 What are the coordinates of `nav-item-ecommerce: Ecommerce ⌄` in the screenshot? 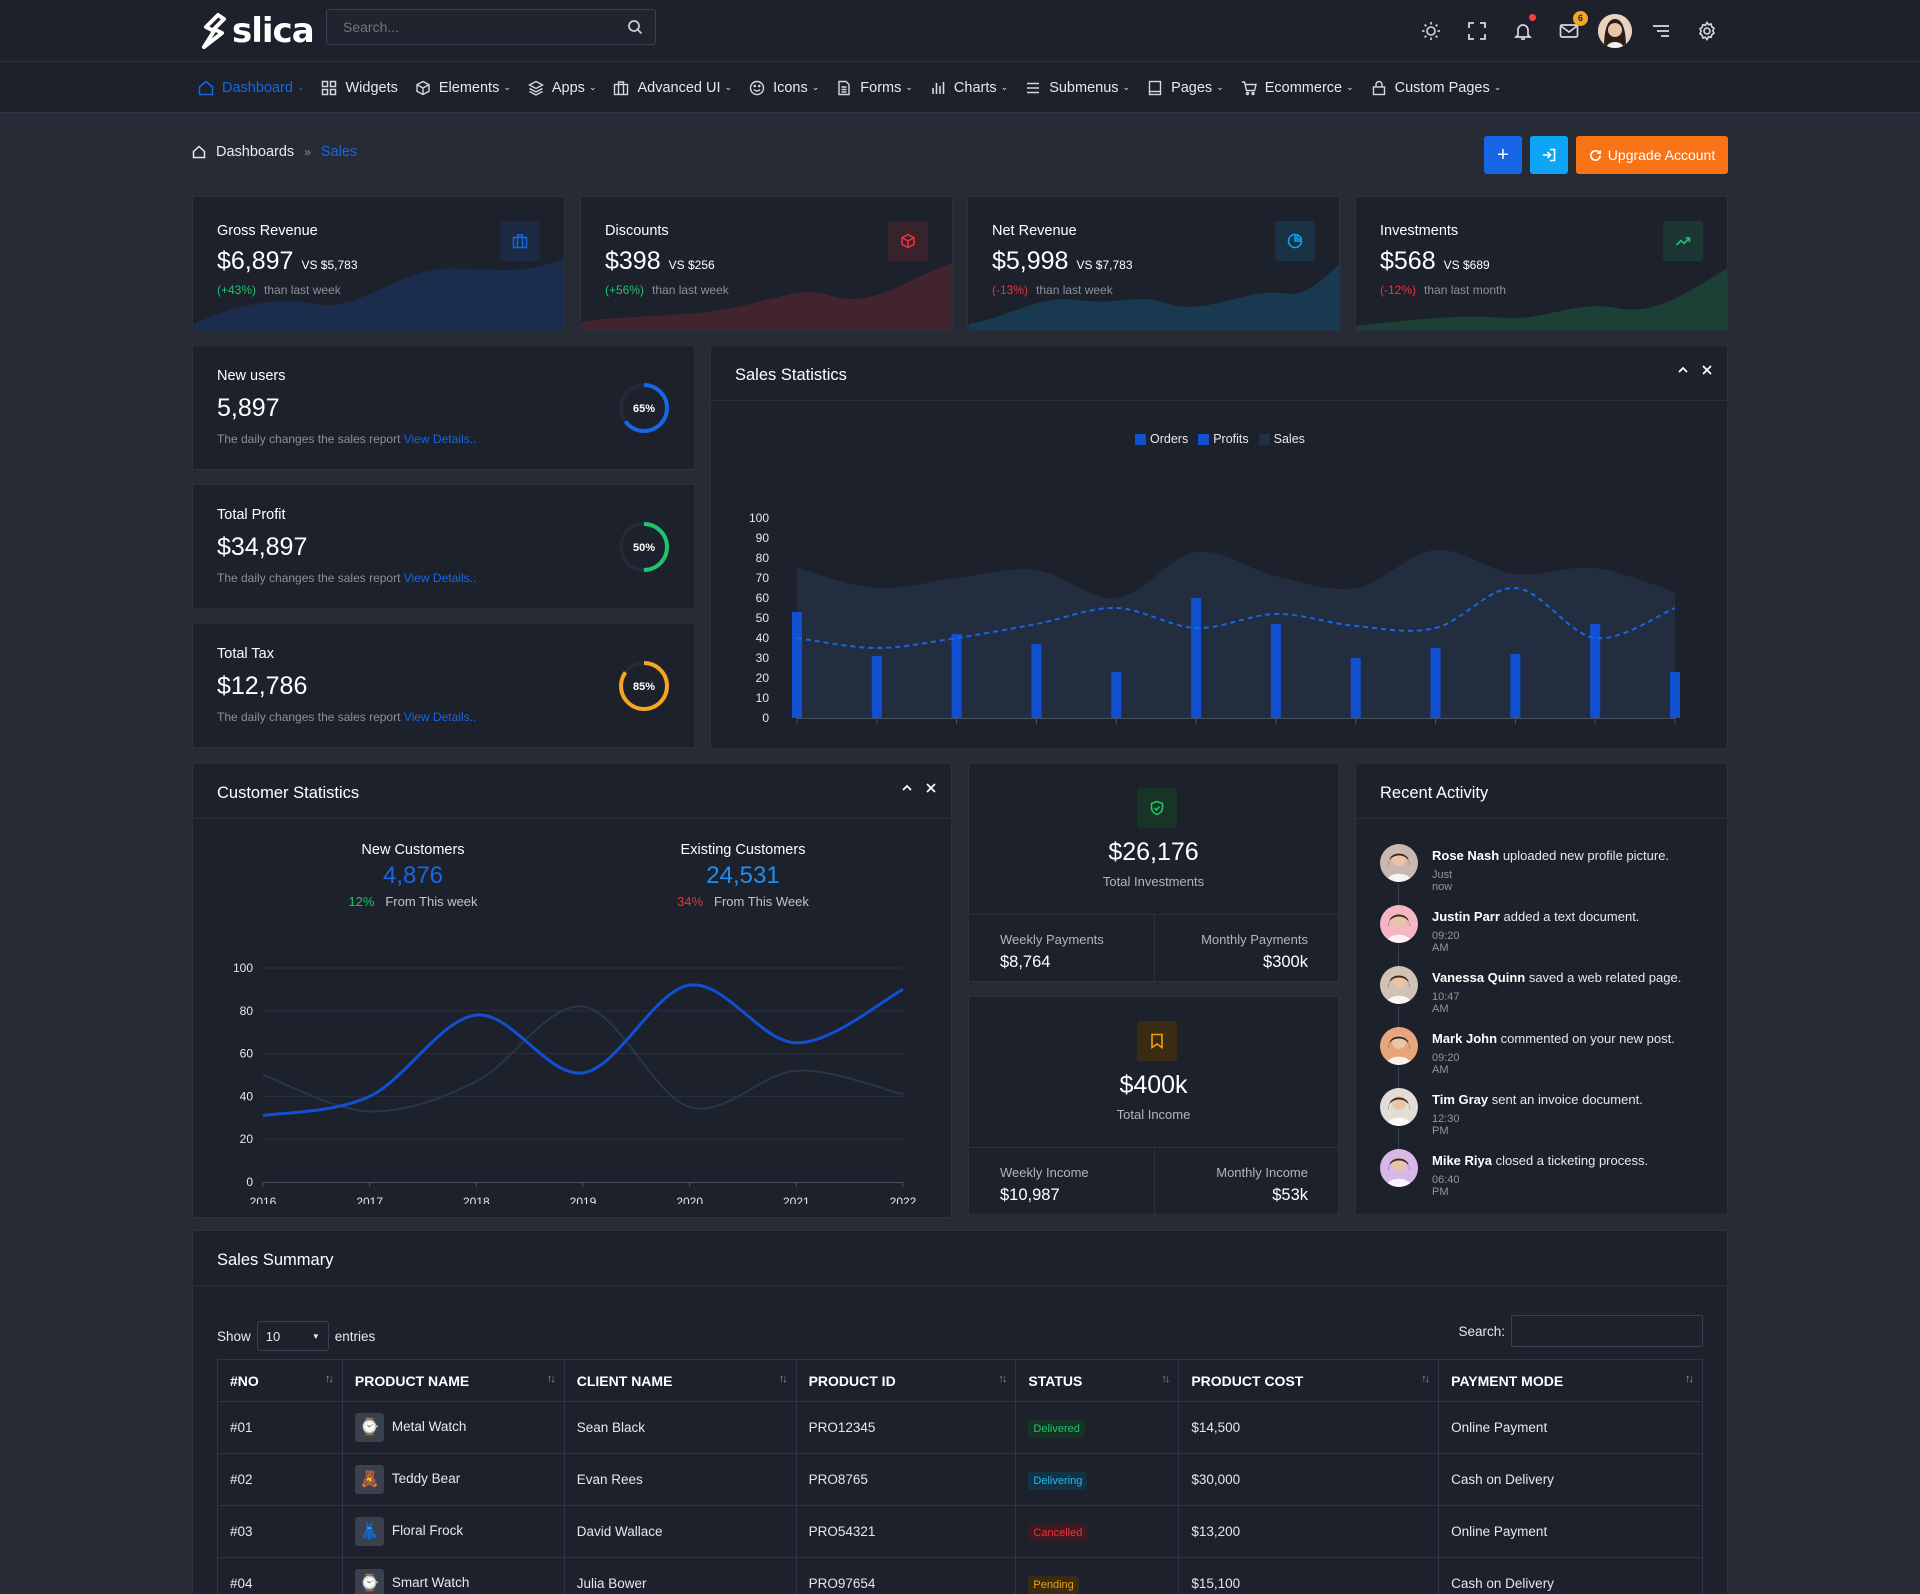 It's located at (1297, 87).